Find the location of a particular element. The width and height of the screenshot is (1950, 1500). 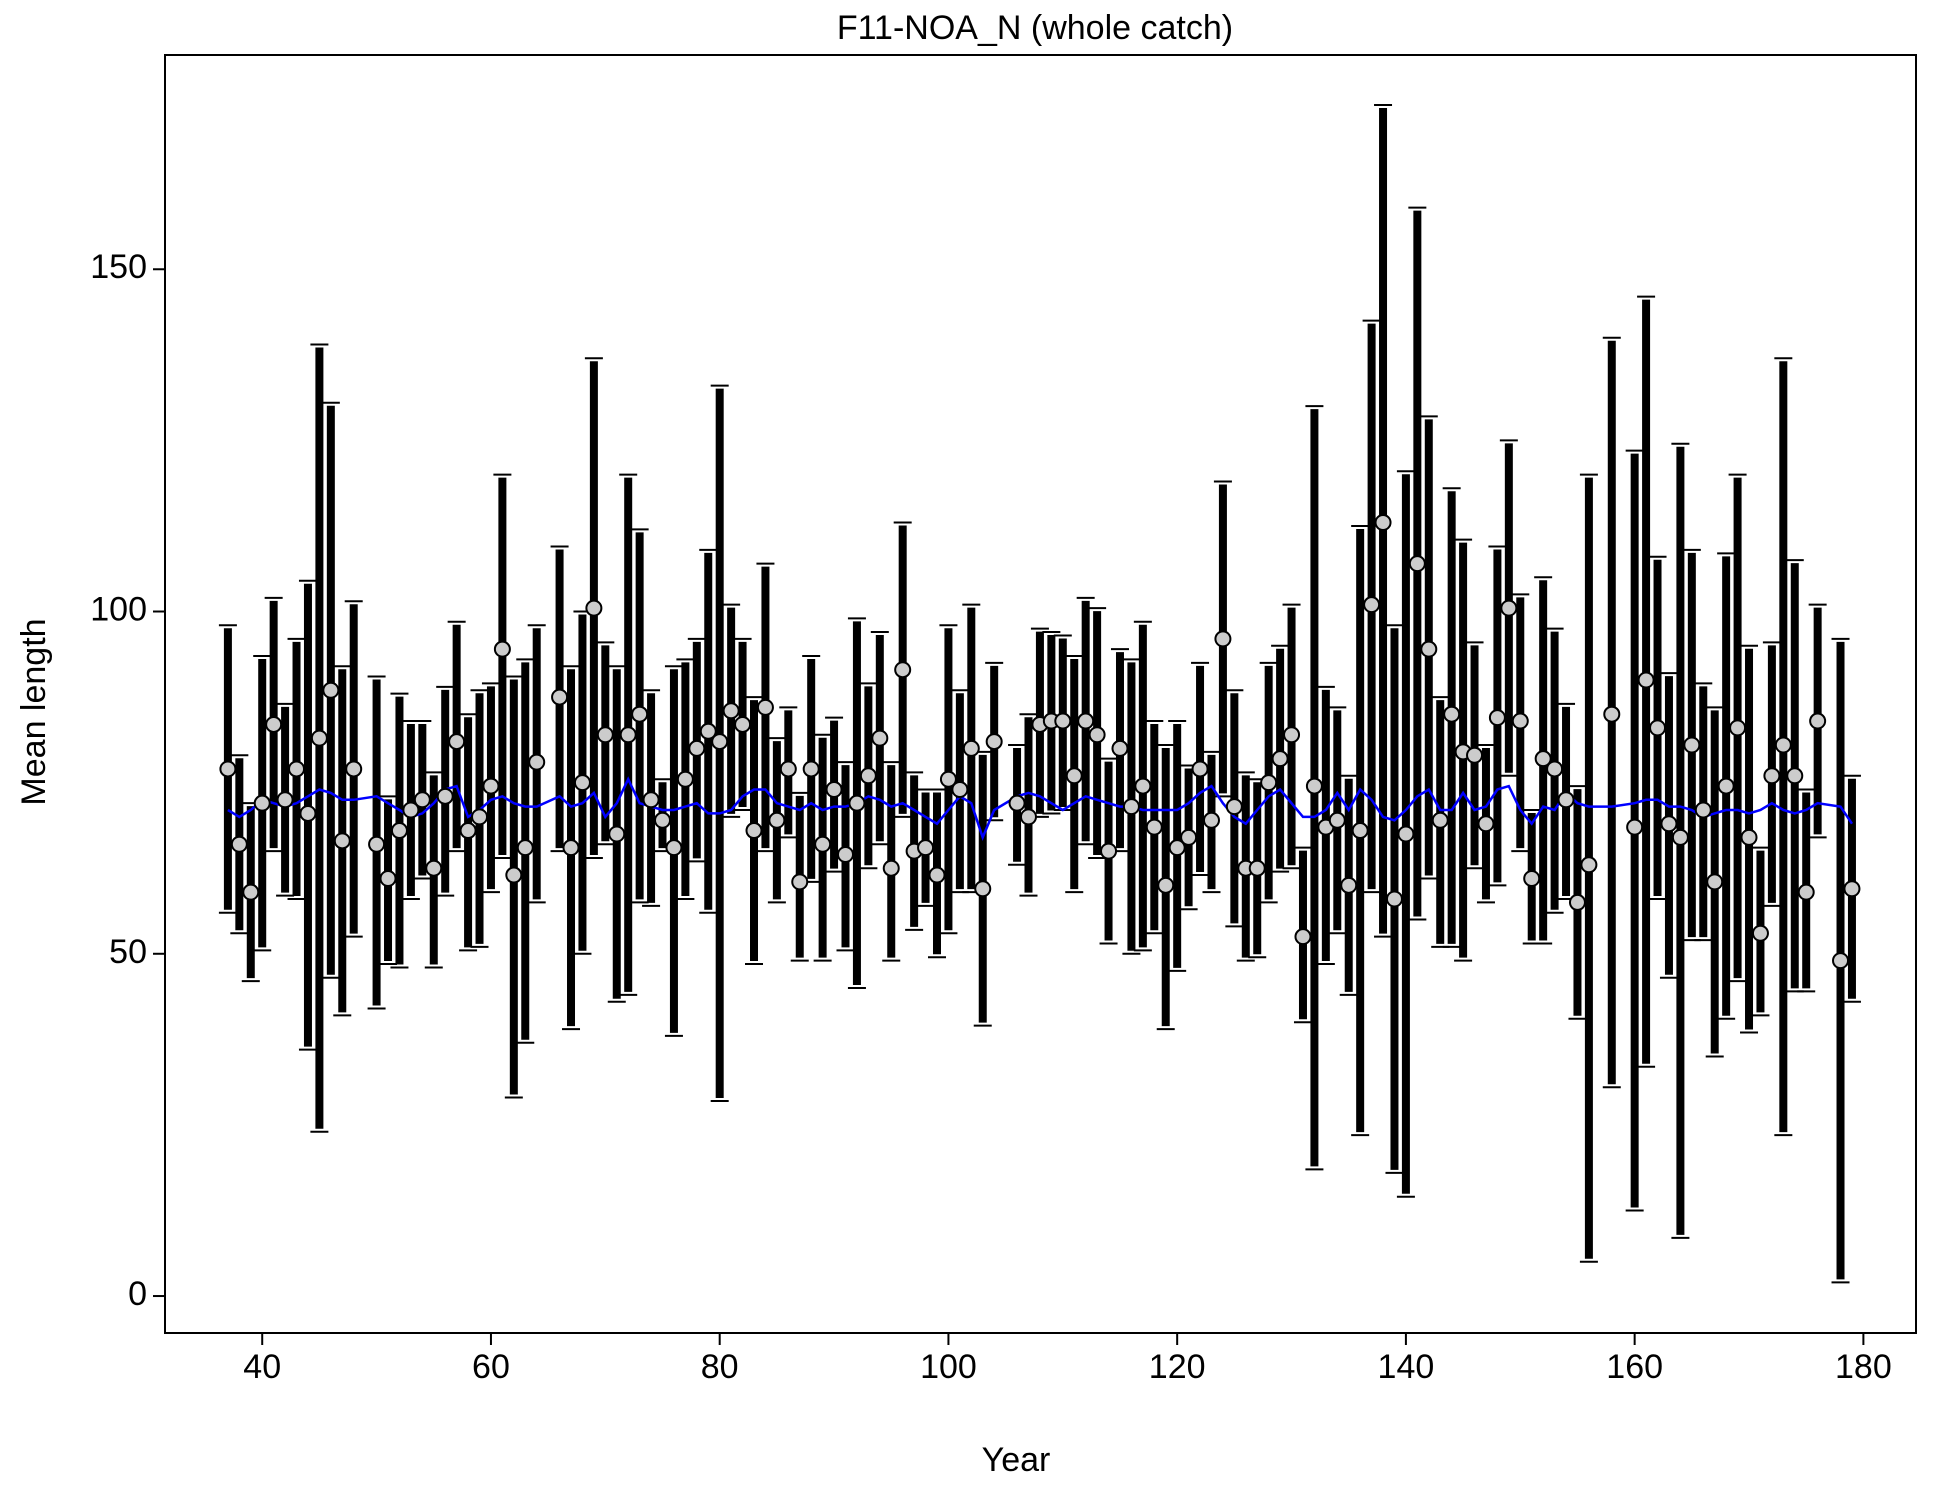

y-tick-label: 100 is located at coordinates (118, 609).